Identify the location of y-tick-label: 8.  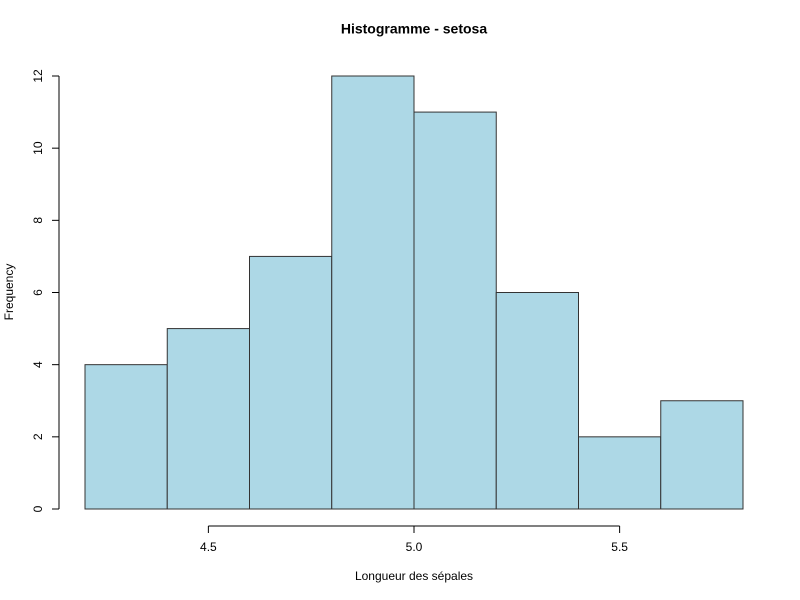
(38, 220).